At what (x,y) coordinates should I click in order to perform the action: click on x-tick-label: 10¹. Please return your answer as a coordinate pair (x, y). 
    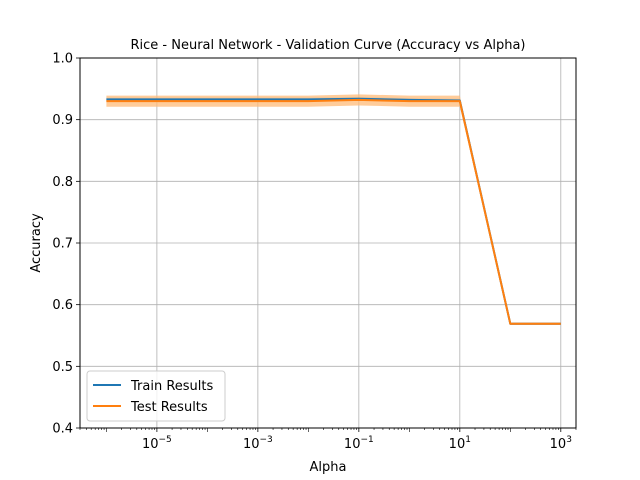
    Looking at the image, I should click on (460, 443).